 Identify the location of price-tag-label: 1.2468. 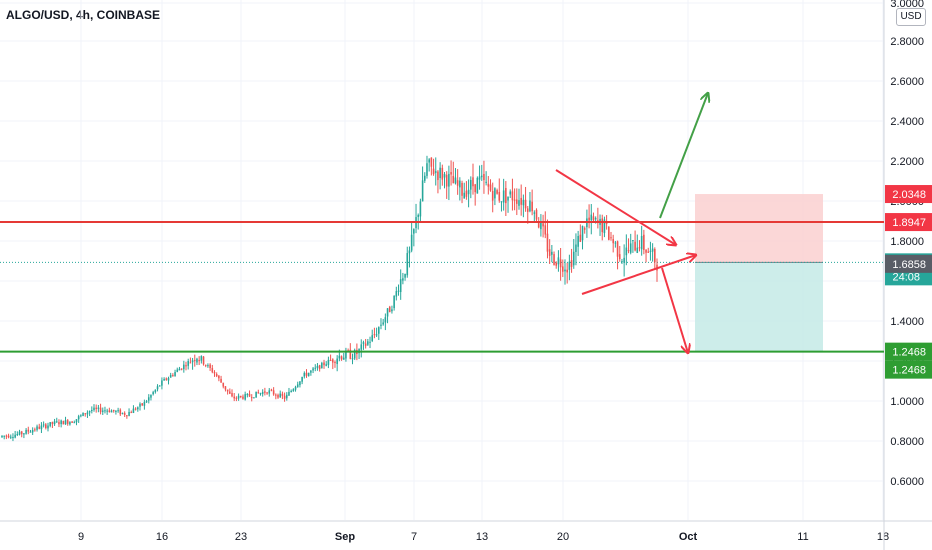
(909, 353).